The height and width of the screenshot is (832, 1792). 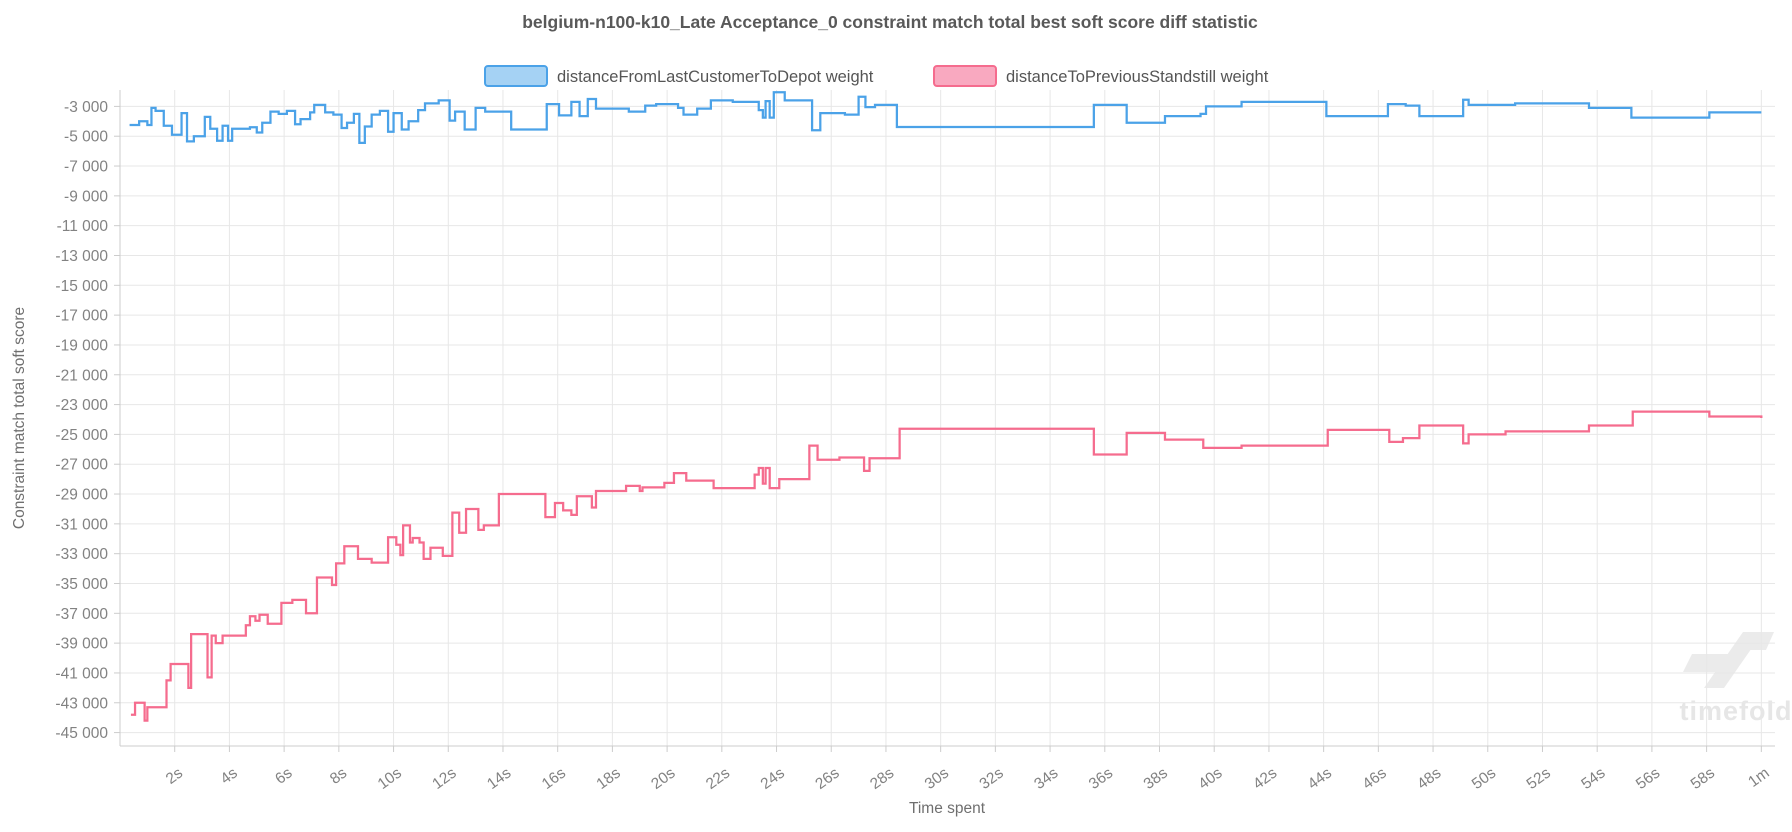 I want to click on y-tick-label: -25 000, so click(x=81, y=435).